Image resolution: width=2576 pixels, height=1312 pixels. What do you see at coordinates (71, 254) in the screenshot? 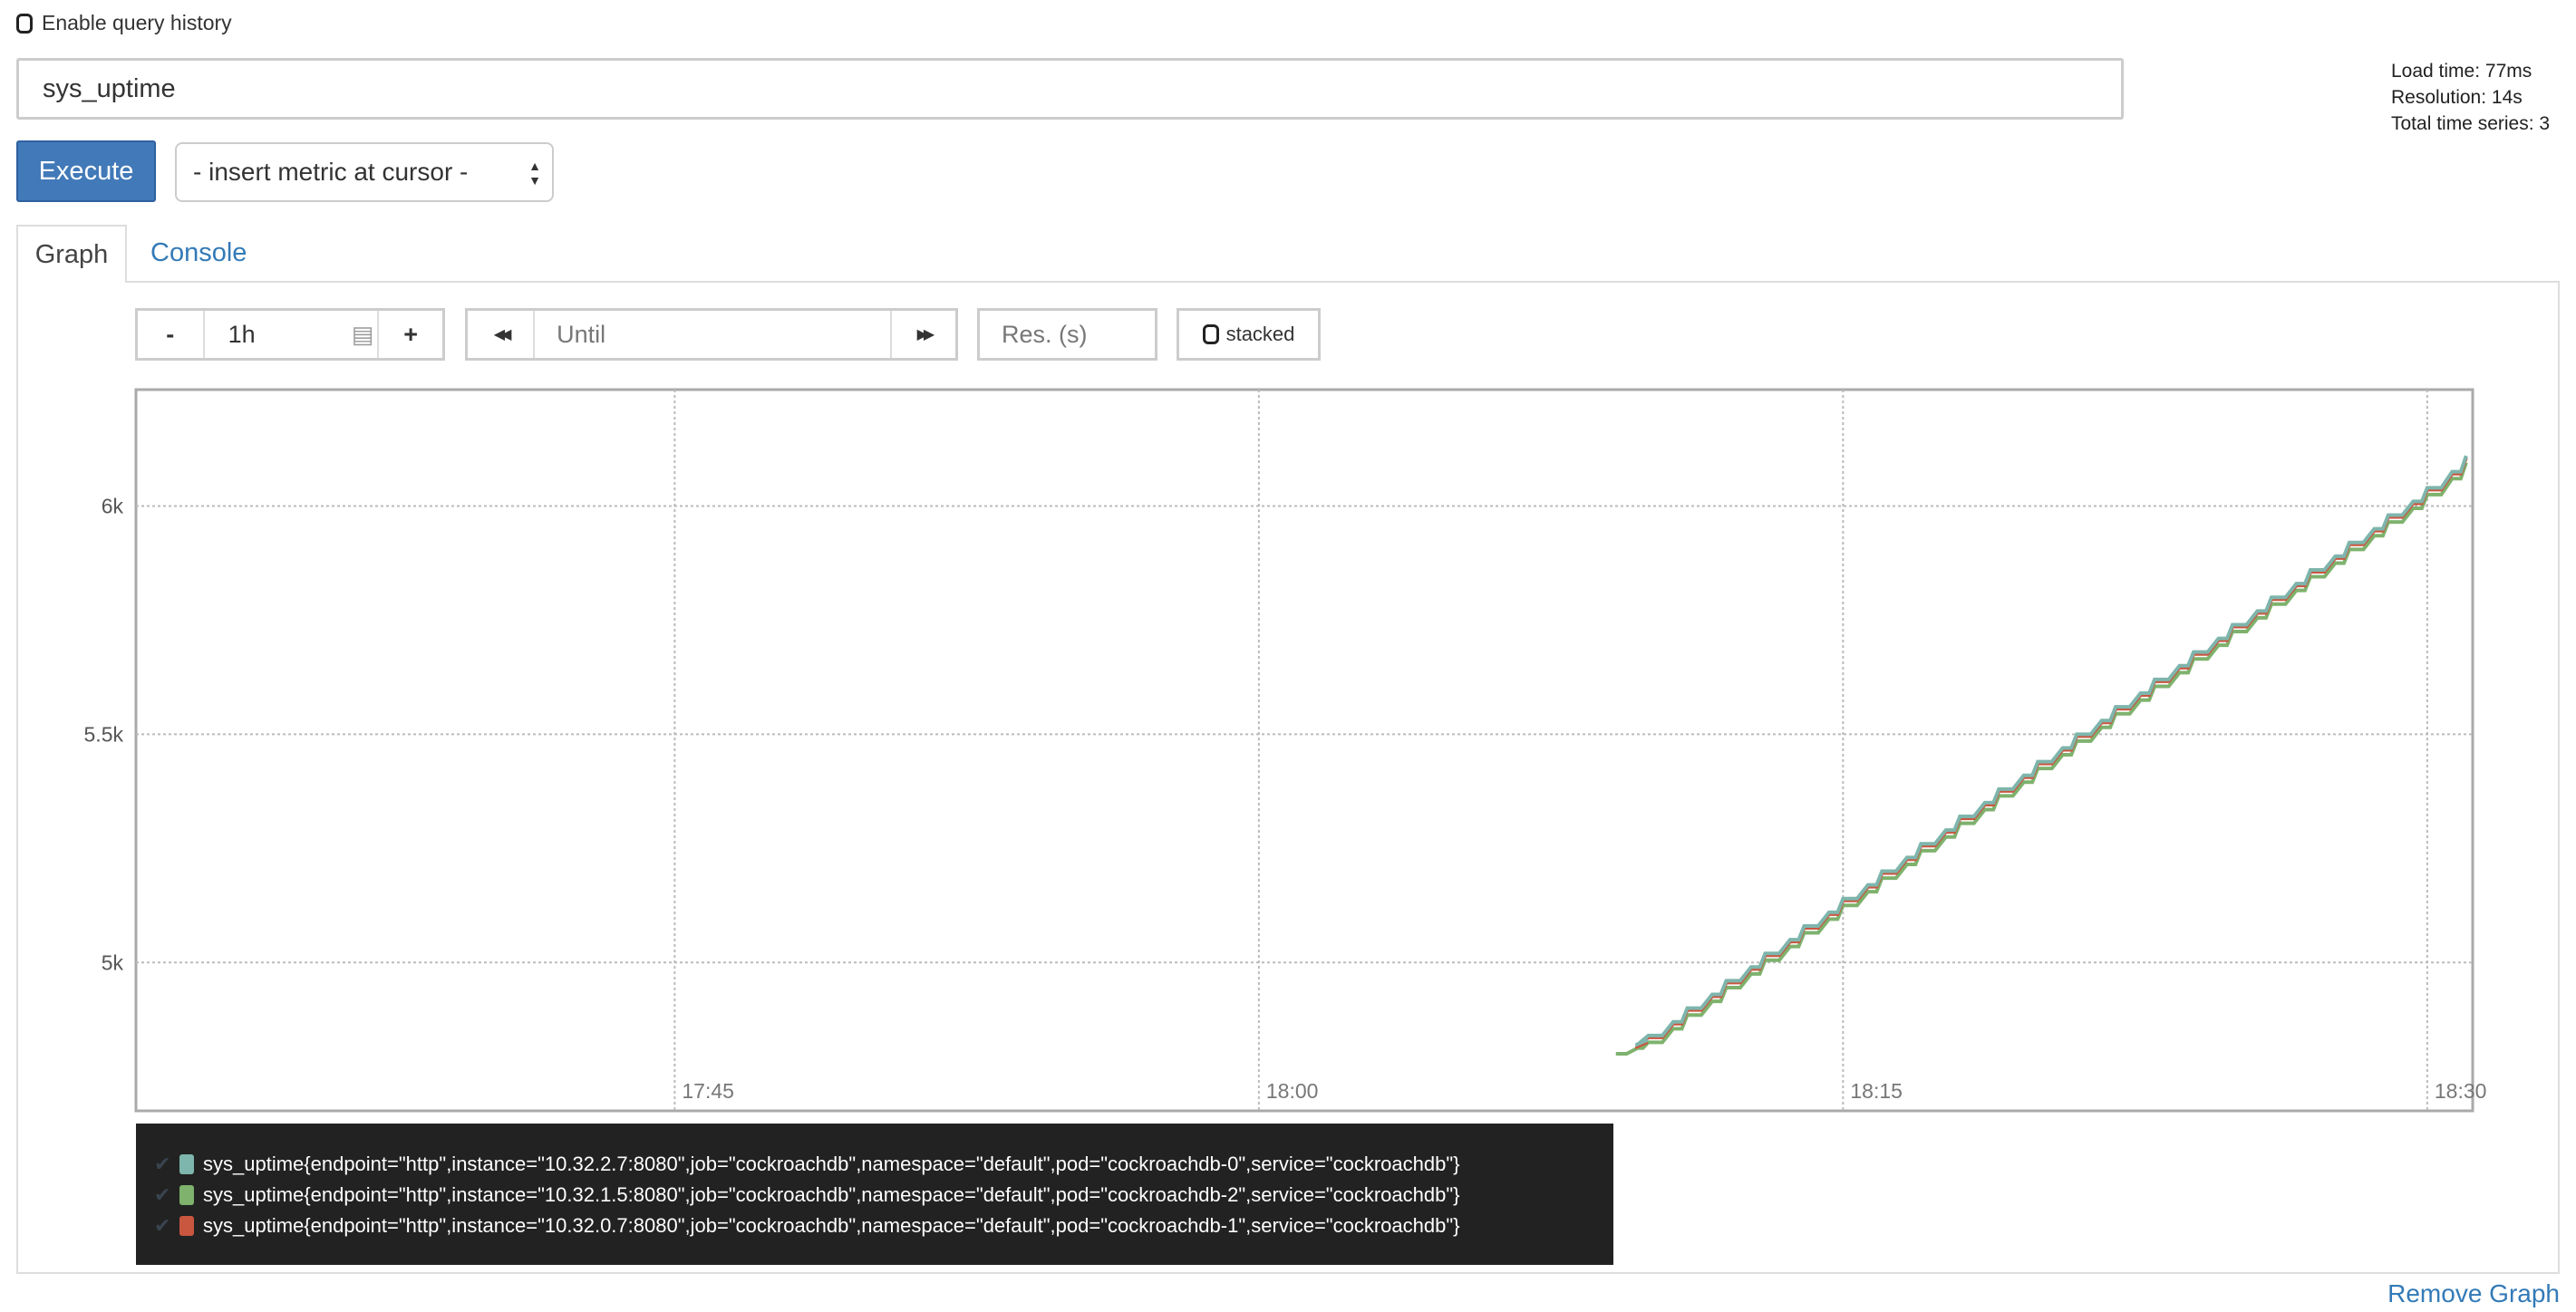
I see `tab-graph: Graph` at bounding box center [71, 254].